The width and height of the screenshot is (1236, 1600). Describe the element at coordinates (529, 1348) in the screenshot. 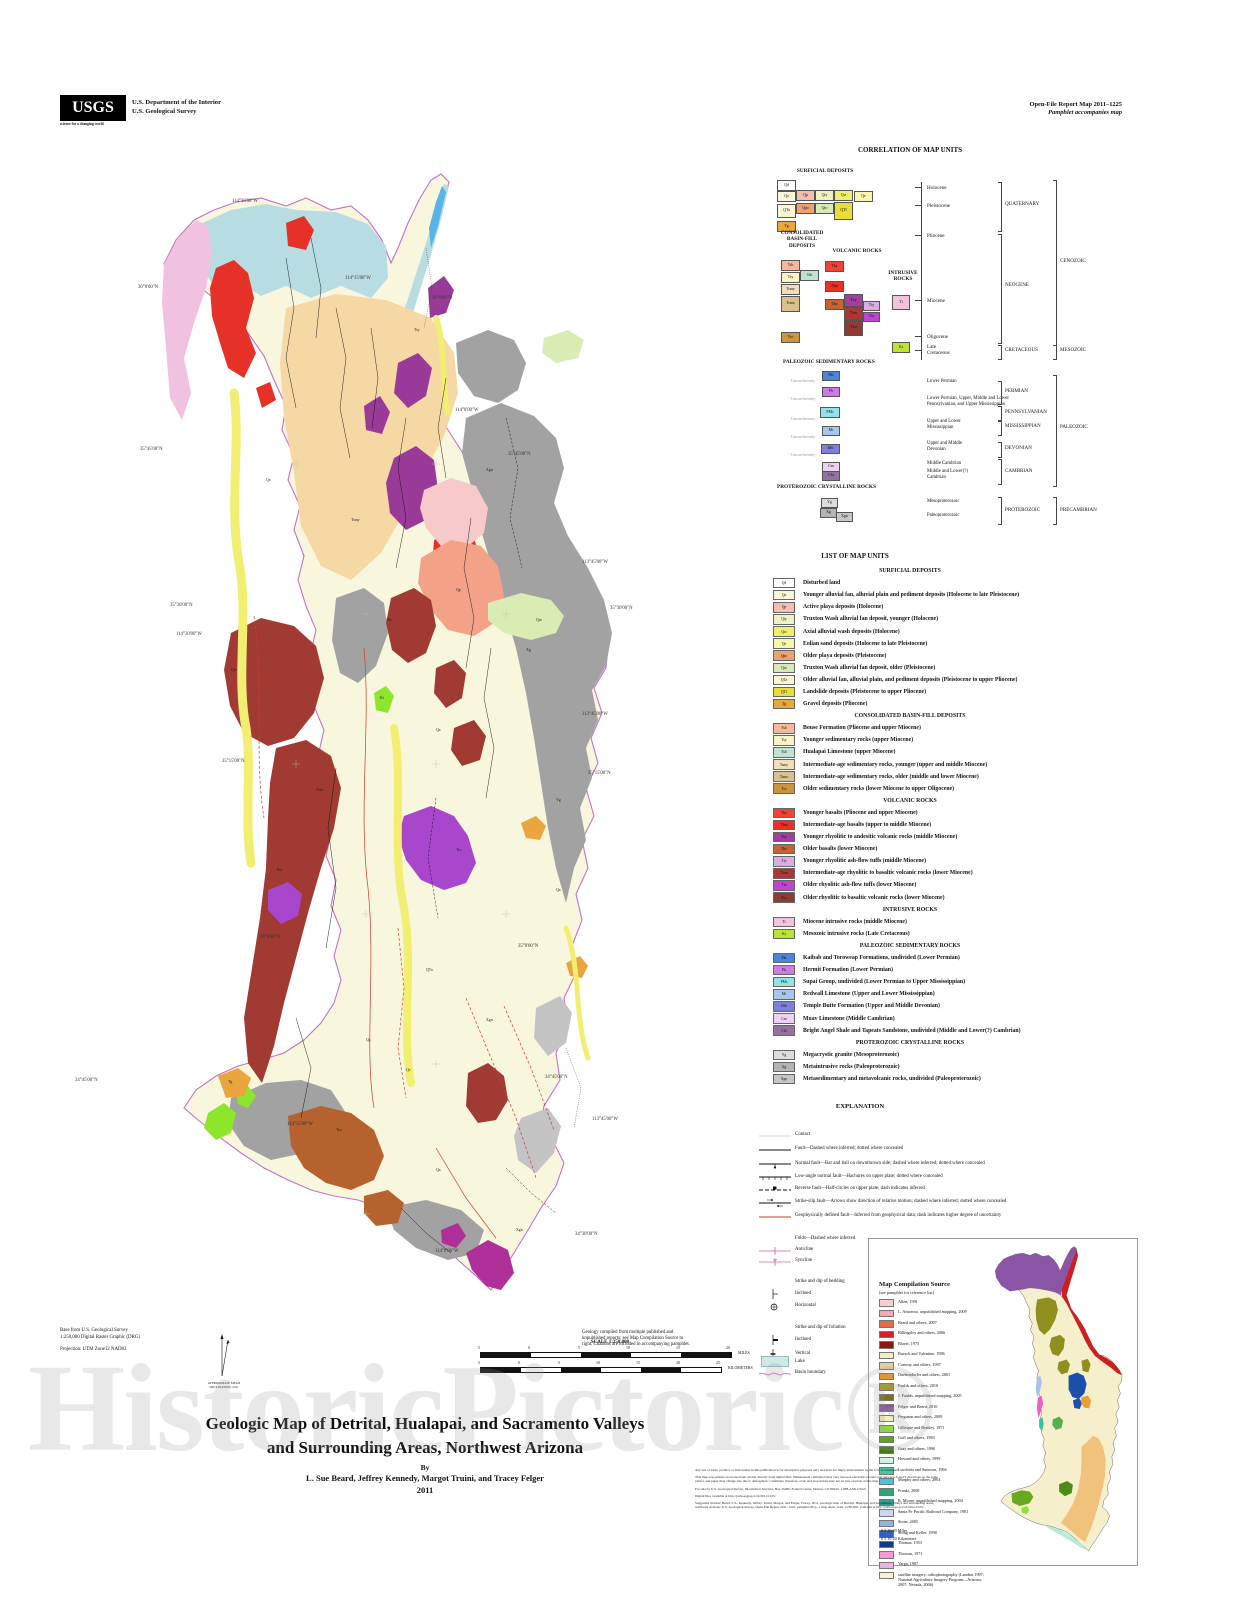

I see `miles-tick: 0` at that location.